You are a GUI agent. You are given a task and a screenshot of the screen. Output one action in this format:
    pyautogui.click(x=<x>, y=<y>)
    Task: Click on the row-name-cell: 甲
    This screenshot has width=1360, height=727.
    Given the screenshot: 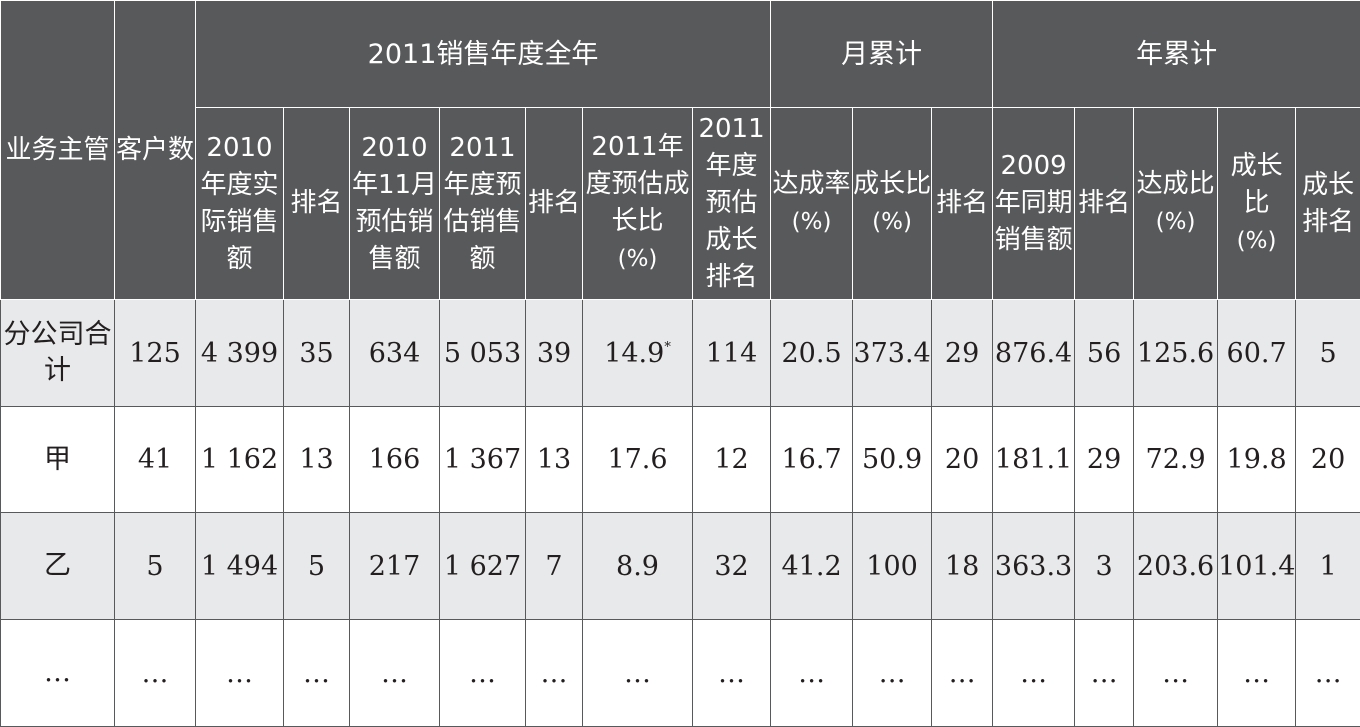 What is the action you would take?
    pyautogui.click(x=58, y=460)
    